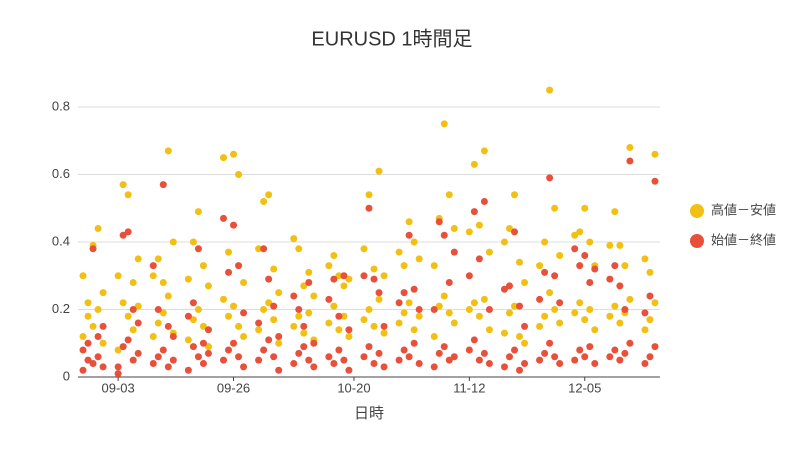 The image size is (800, 455). Describe the element at coordinates (743, 239) in the screenshot. I see `legend-label: 始値－終値` at that location.